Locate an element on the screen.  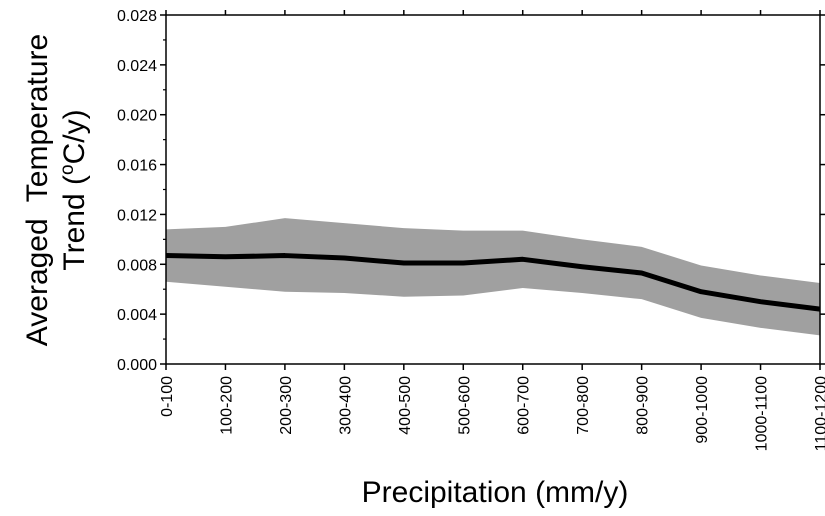
y-tick-label: 0.020 is located at coordinates (137, 116).